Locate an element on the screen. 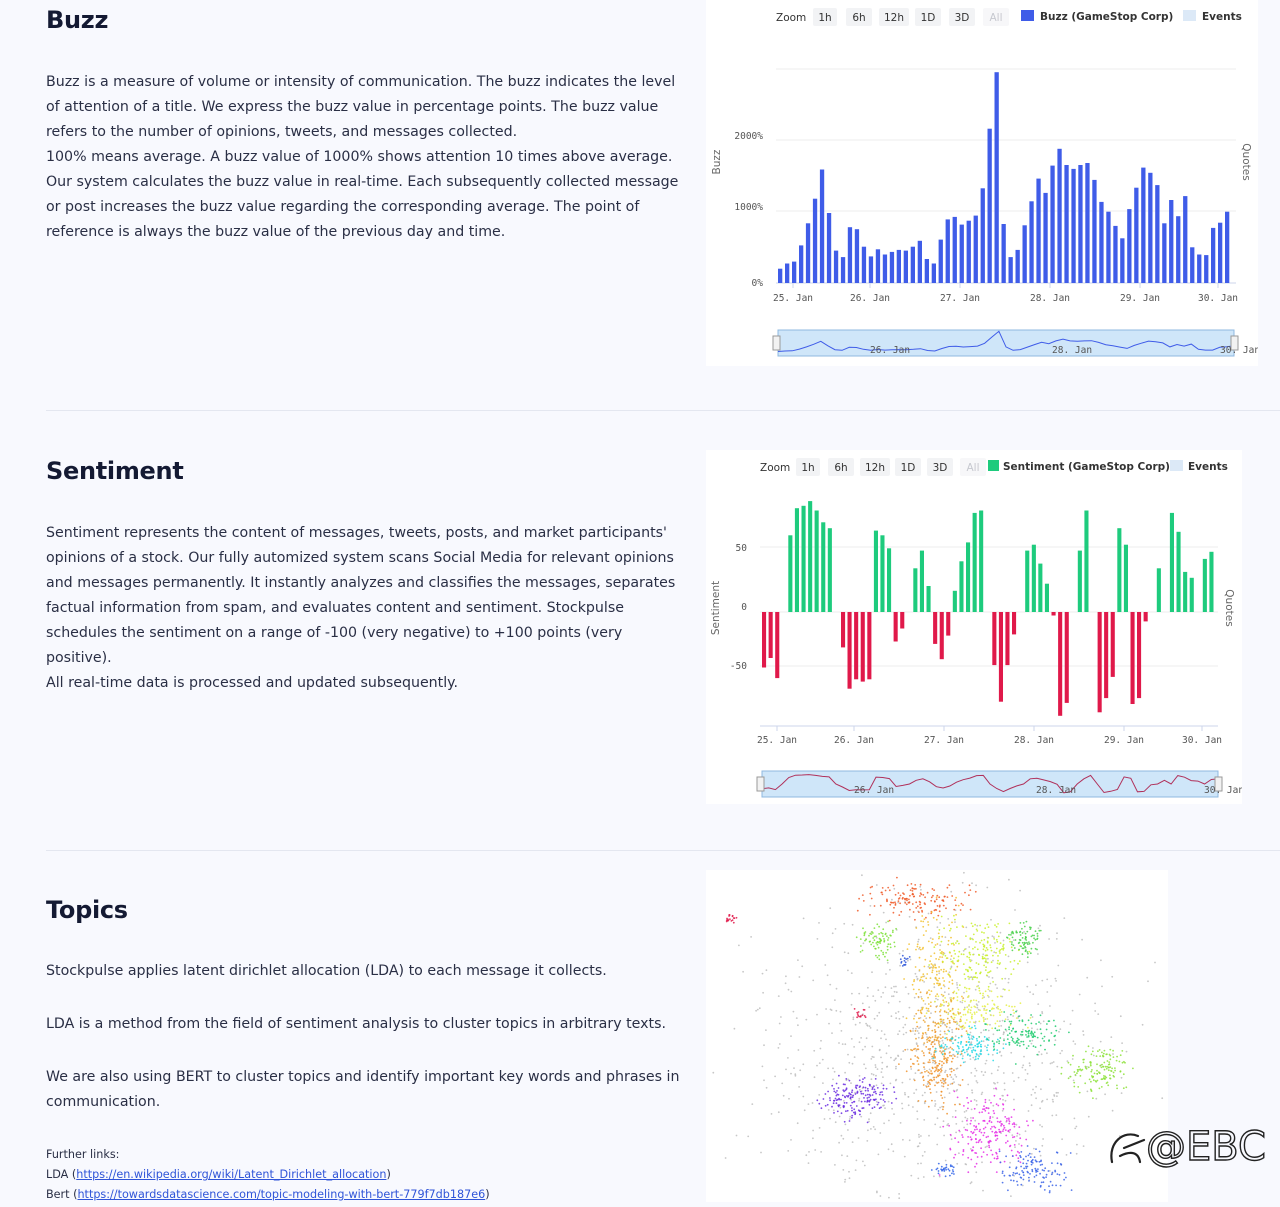  sentiment-navigator: 26. Jan 28. Jan 30. Jan is located at coordinates (999, 784).